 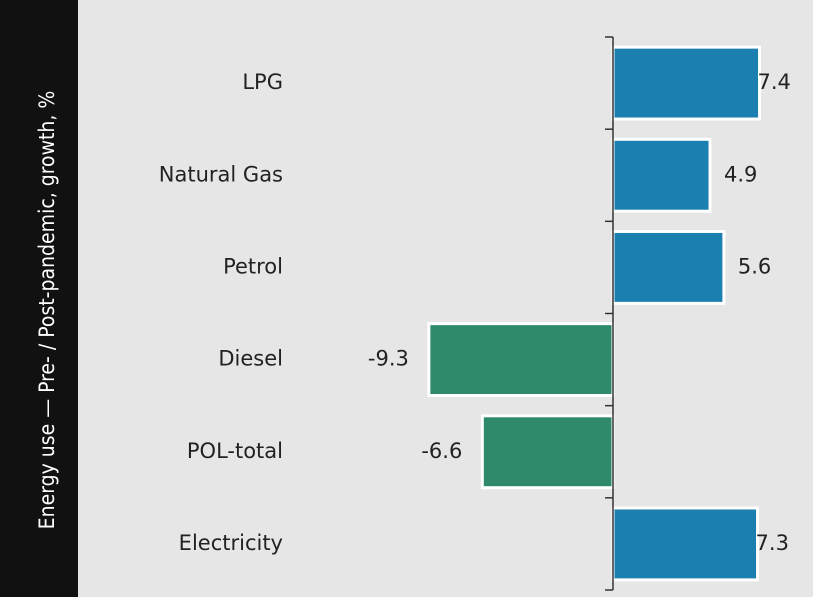 I want to click on value-label: -9.3, so click(x=388, y=359).